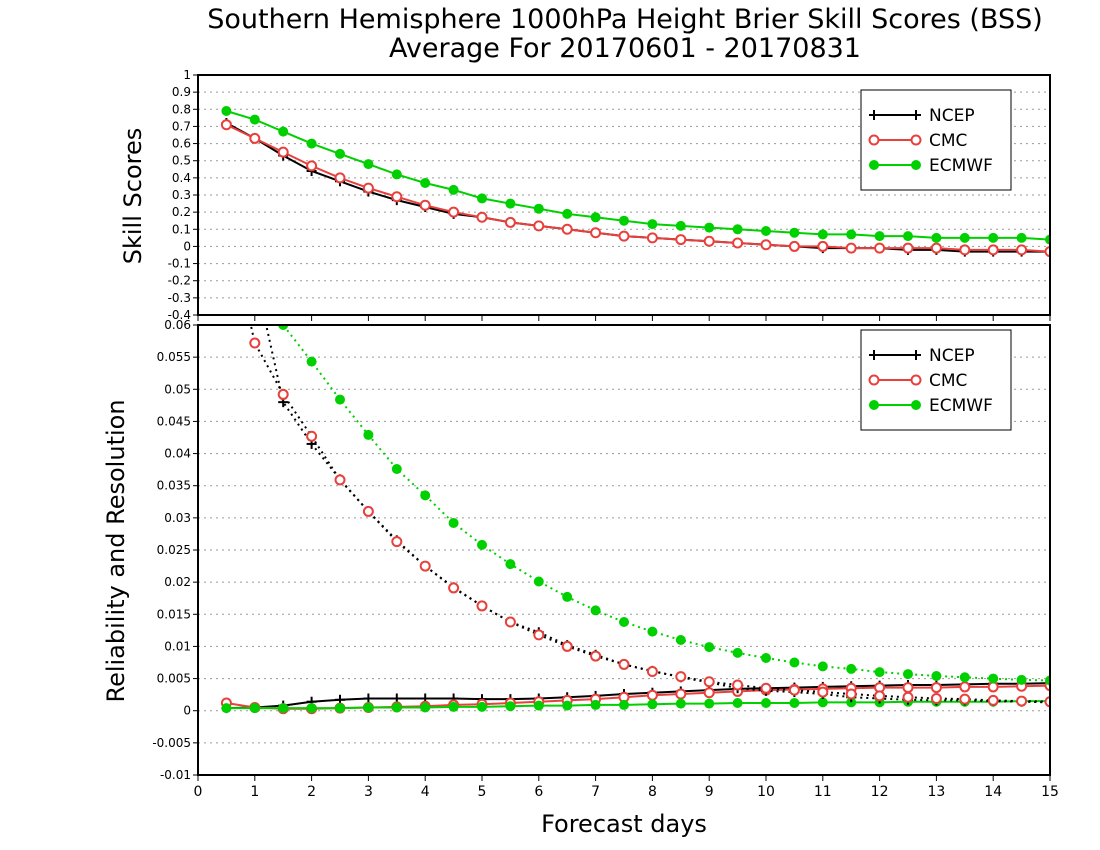  Describe the element at coordinates (766, 792) in the screenshot. I see `x-tick-label: 10` at that location.